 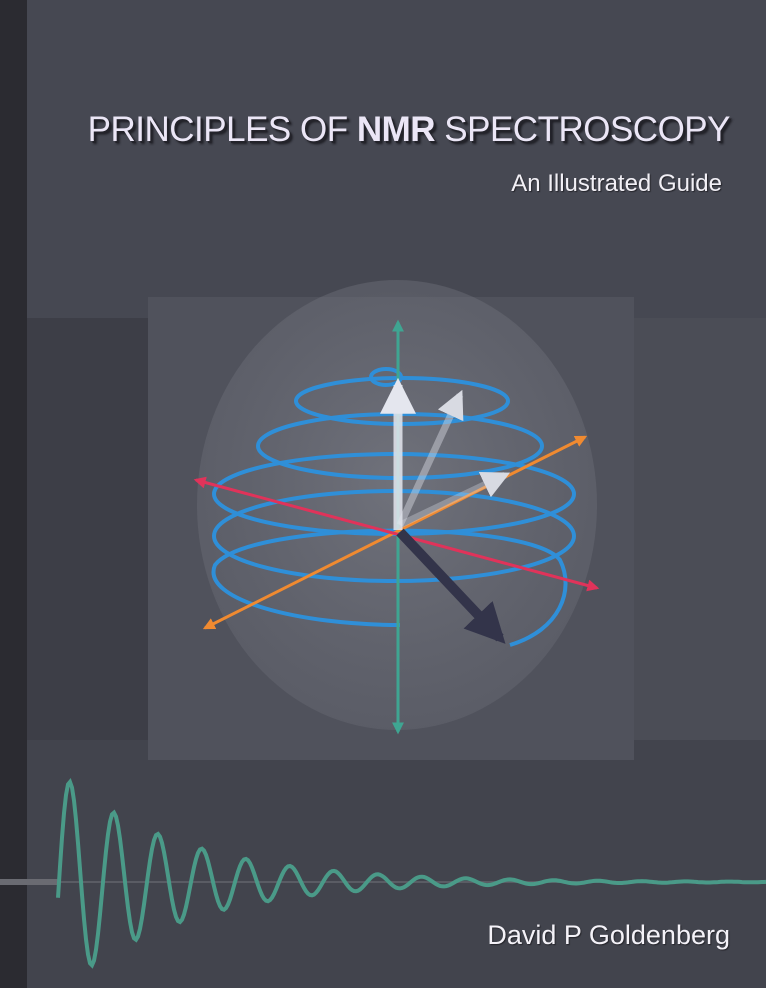 I want to click on title-part2: SPECTROSCOPY, so click(x=582, y=129).